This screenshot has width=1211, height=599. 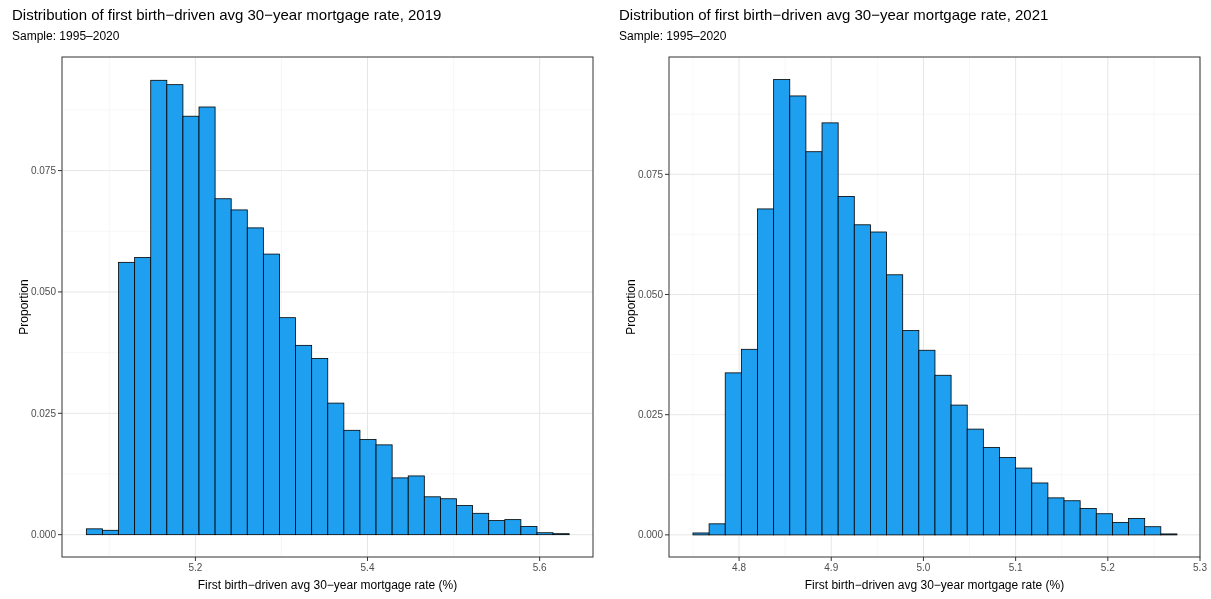 What do you see at coordinates (923, 567) in the screenshot?
I see `x-tick-label: 5.0` at bounding box center [923, 567].